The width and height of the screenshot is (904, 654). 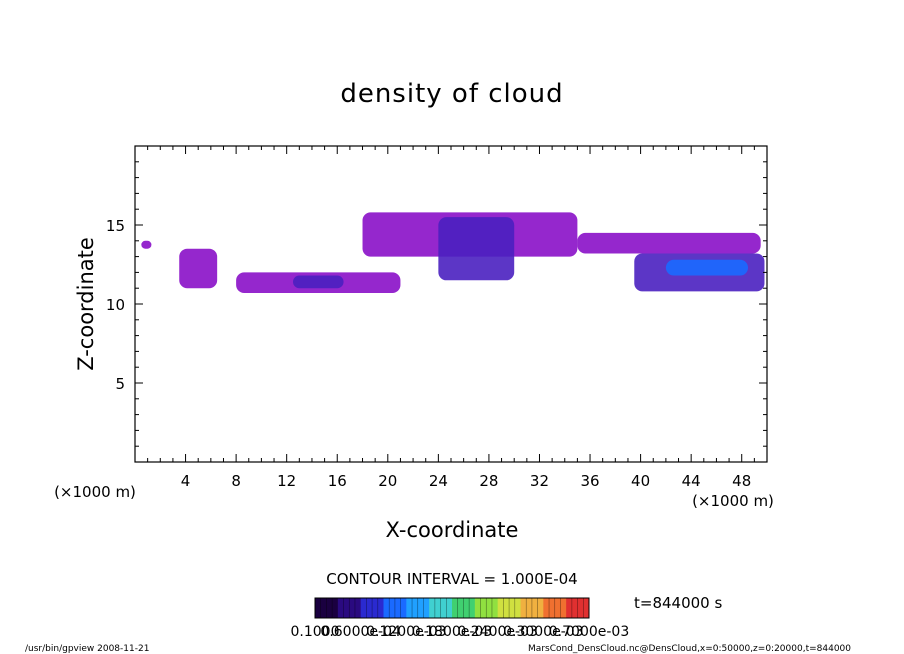 What do you see at coordinates (589, 481) in the screenshot?
I see `x-tick-label: 36` at bounding box center [589, 481].